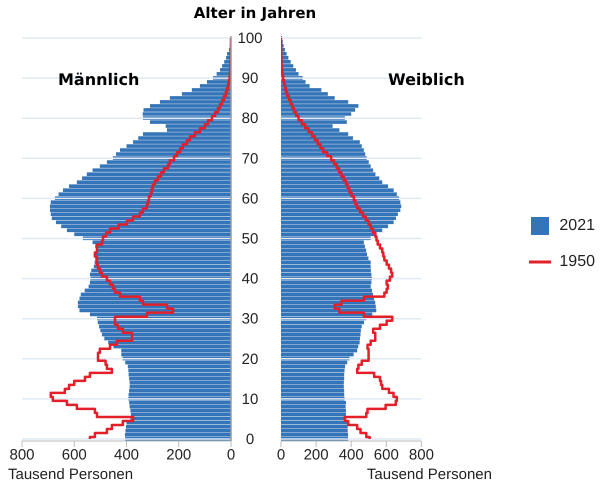 The height and width of the screenshot is (487, 601). I want to click on text: Männlich, so click(99, 79).